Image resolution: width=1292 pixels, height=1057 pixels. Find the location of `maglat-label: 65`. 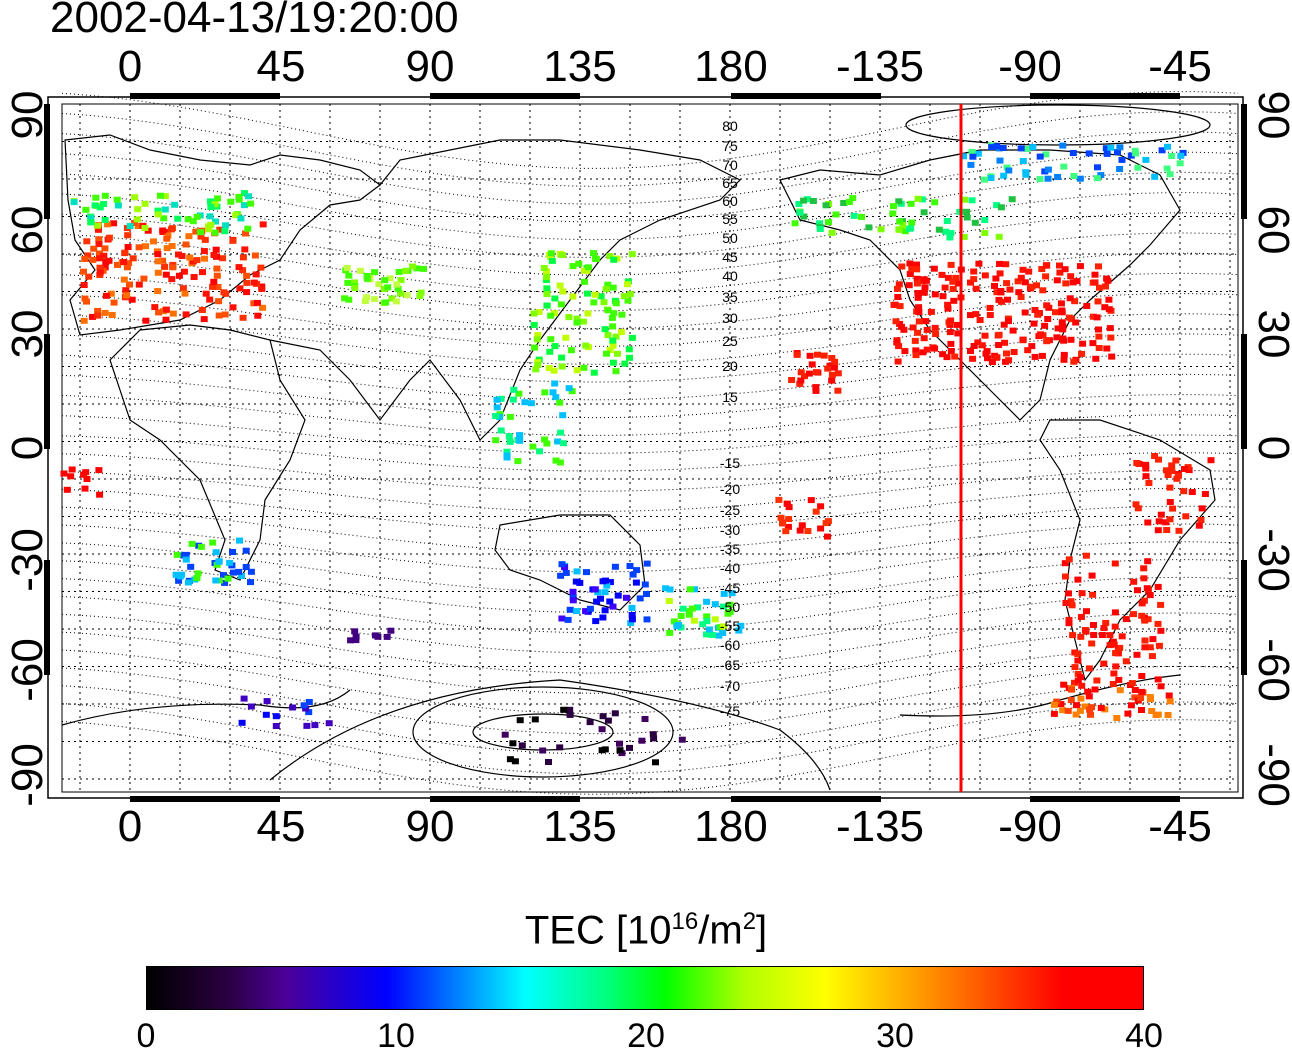

maglat-label: 65 is located at coordinates (730, 183).